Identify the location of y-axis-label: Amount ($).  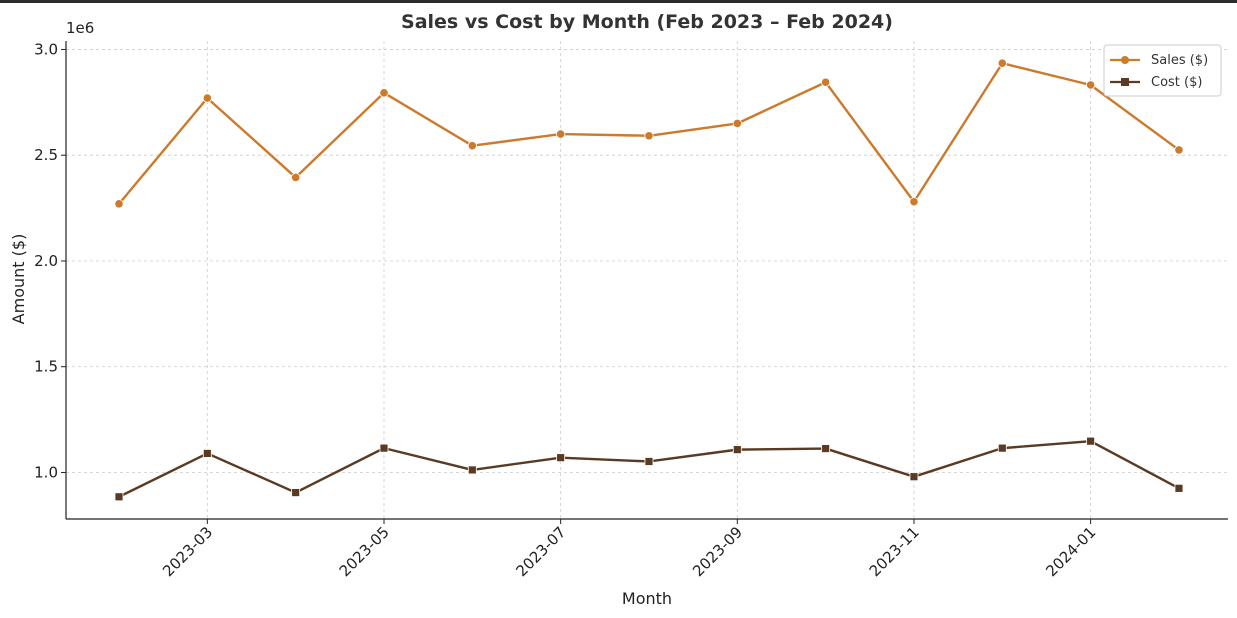
(18, 279).